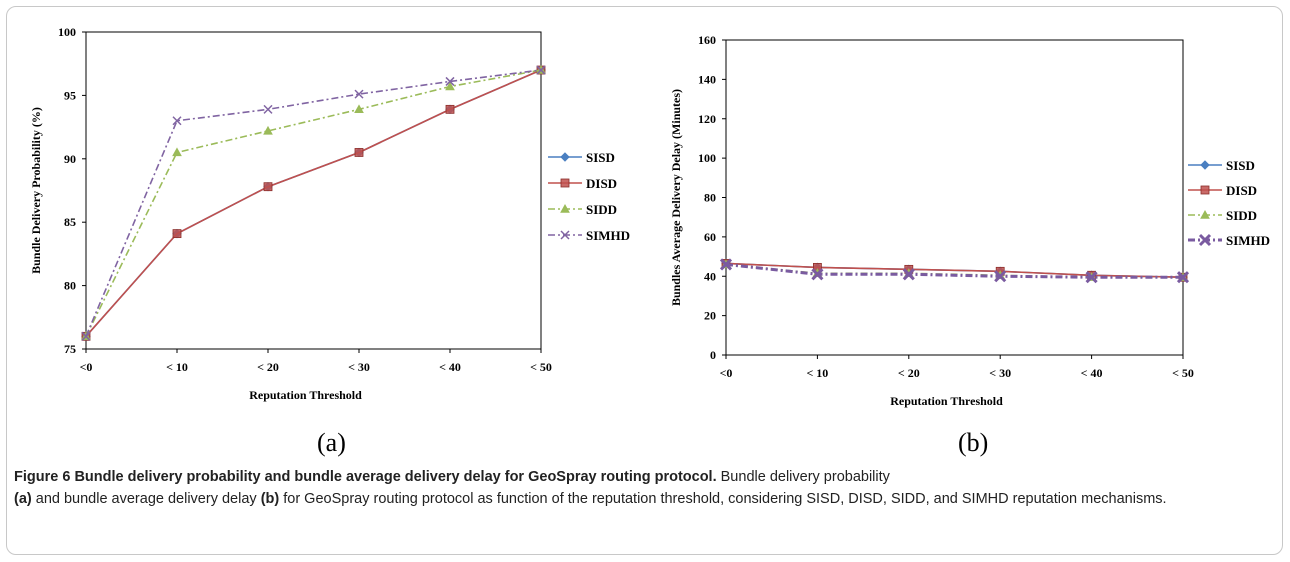 This screenshot has width=1290, height=562. What do you see at coordinates (817, 373) in the screenshot?
I see `b-xtick-label-10: < 10` at bounding box center [817, 373].